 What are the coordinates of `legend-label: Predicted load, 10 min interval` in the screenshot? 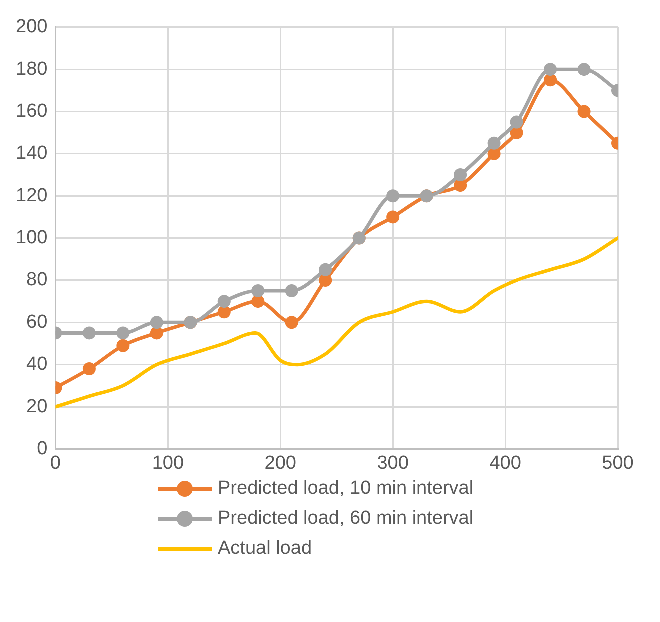 It's located at (346, 489).